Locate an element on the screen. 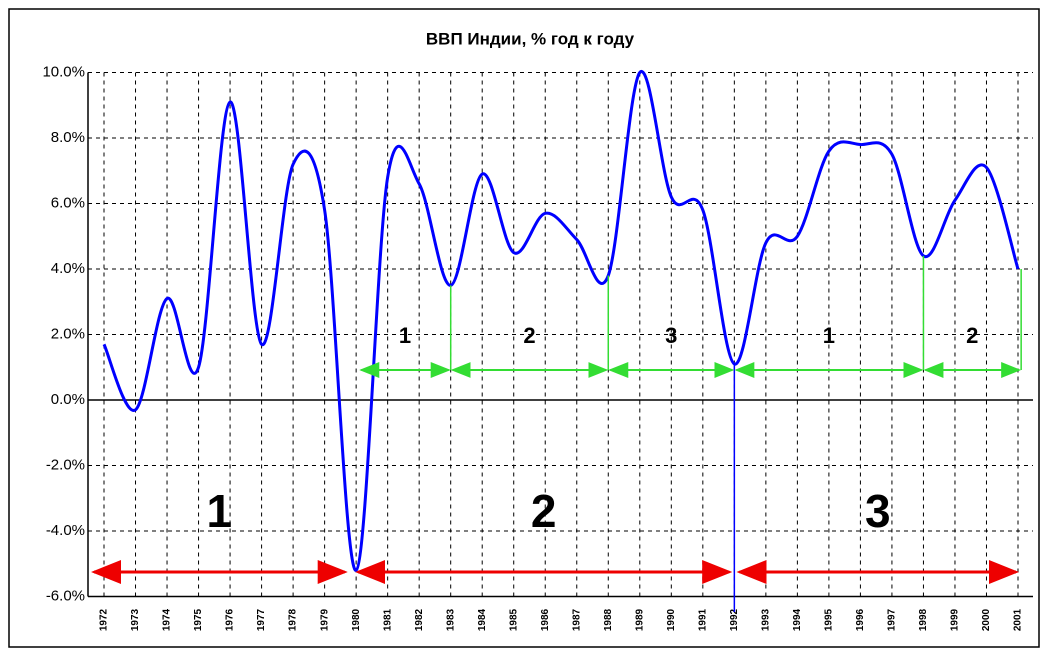  x-tick-label: 2000 is located at coordinates (986, 619).